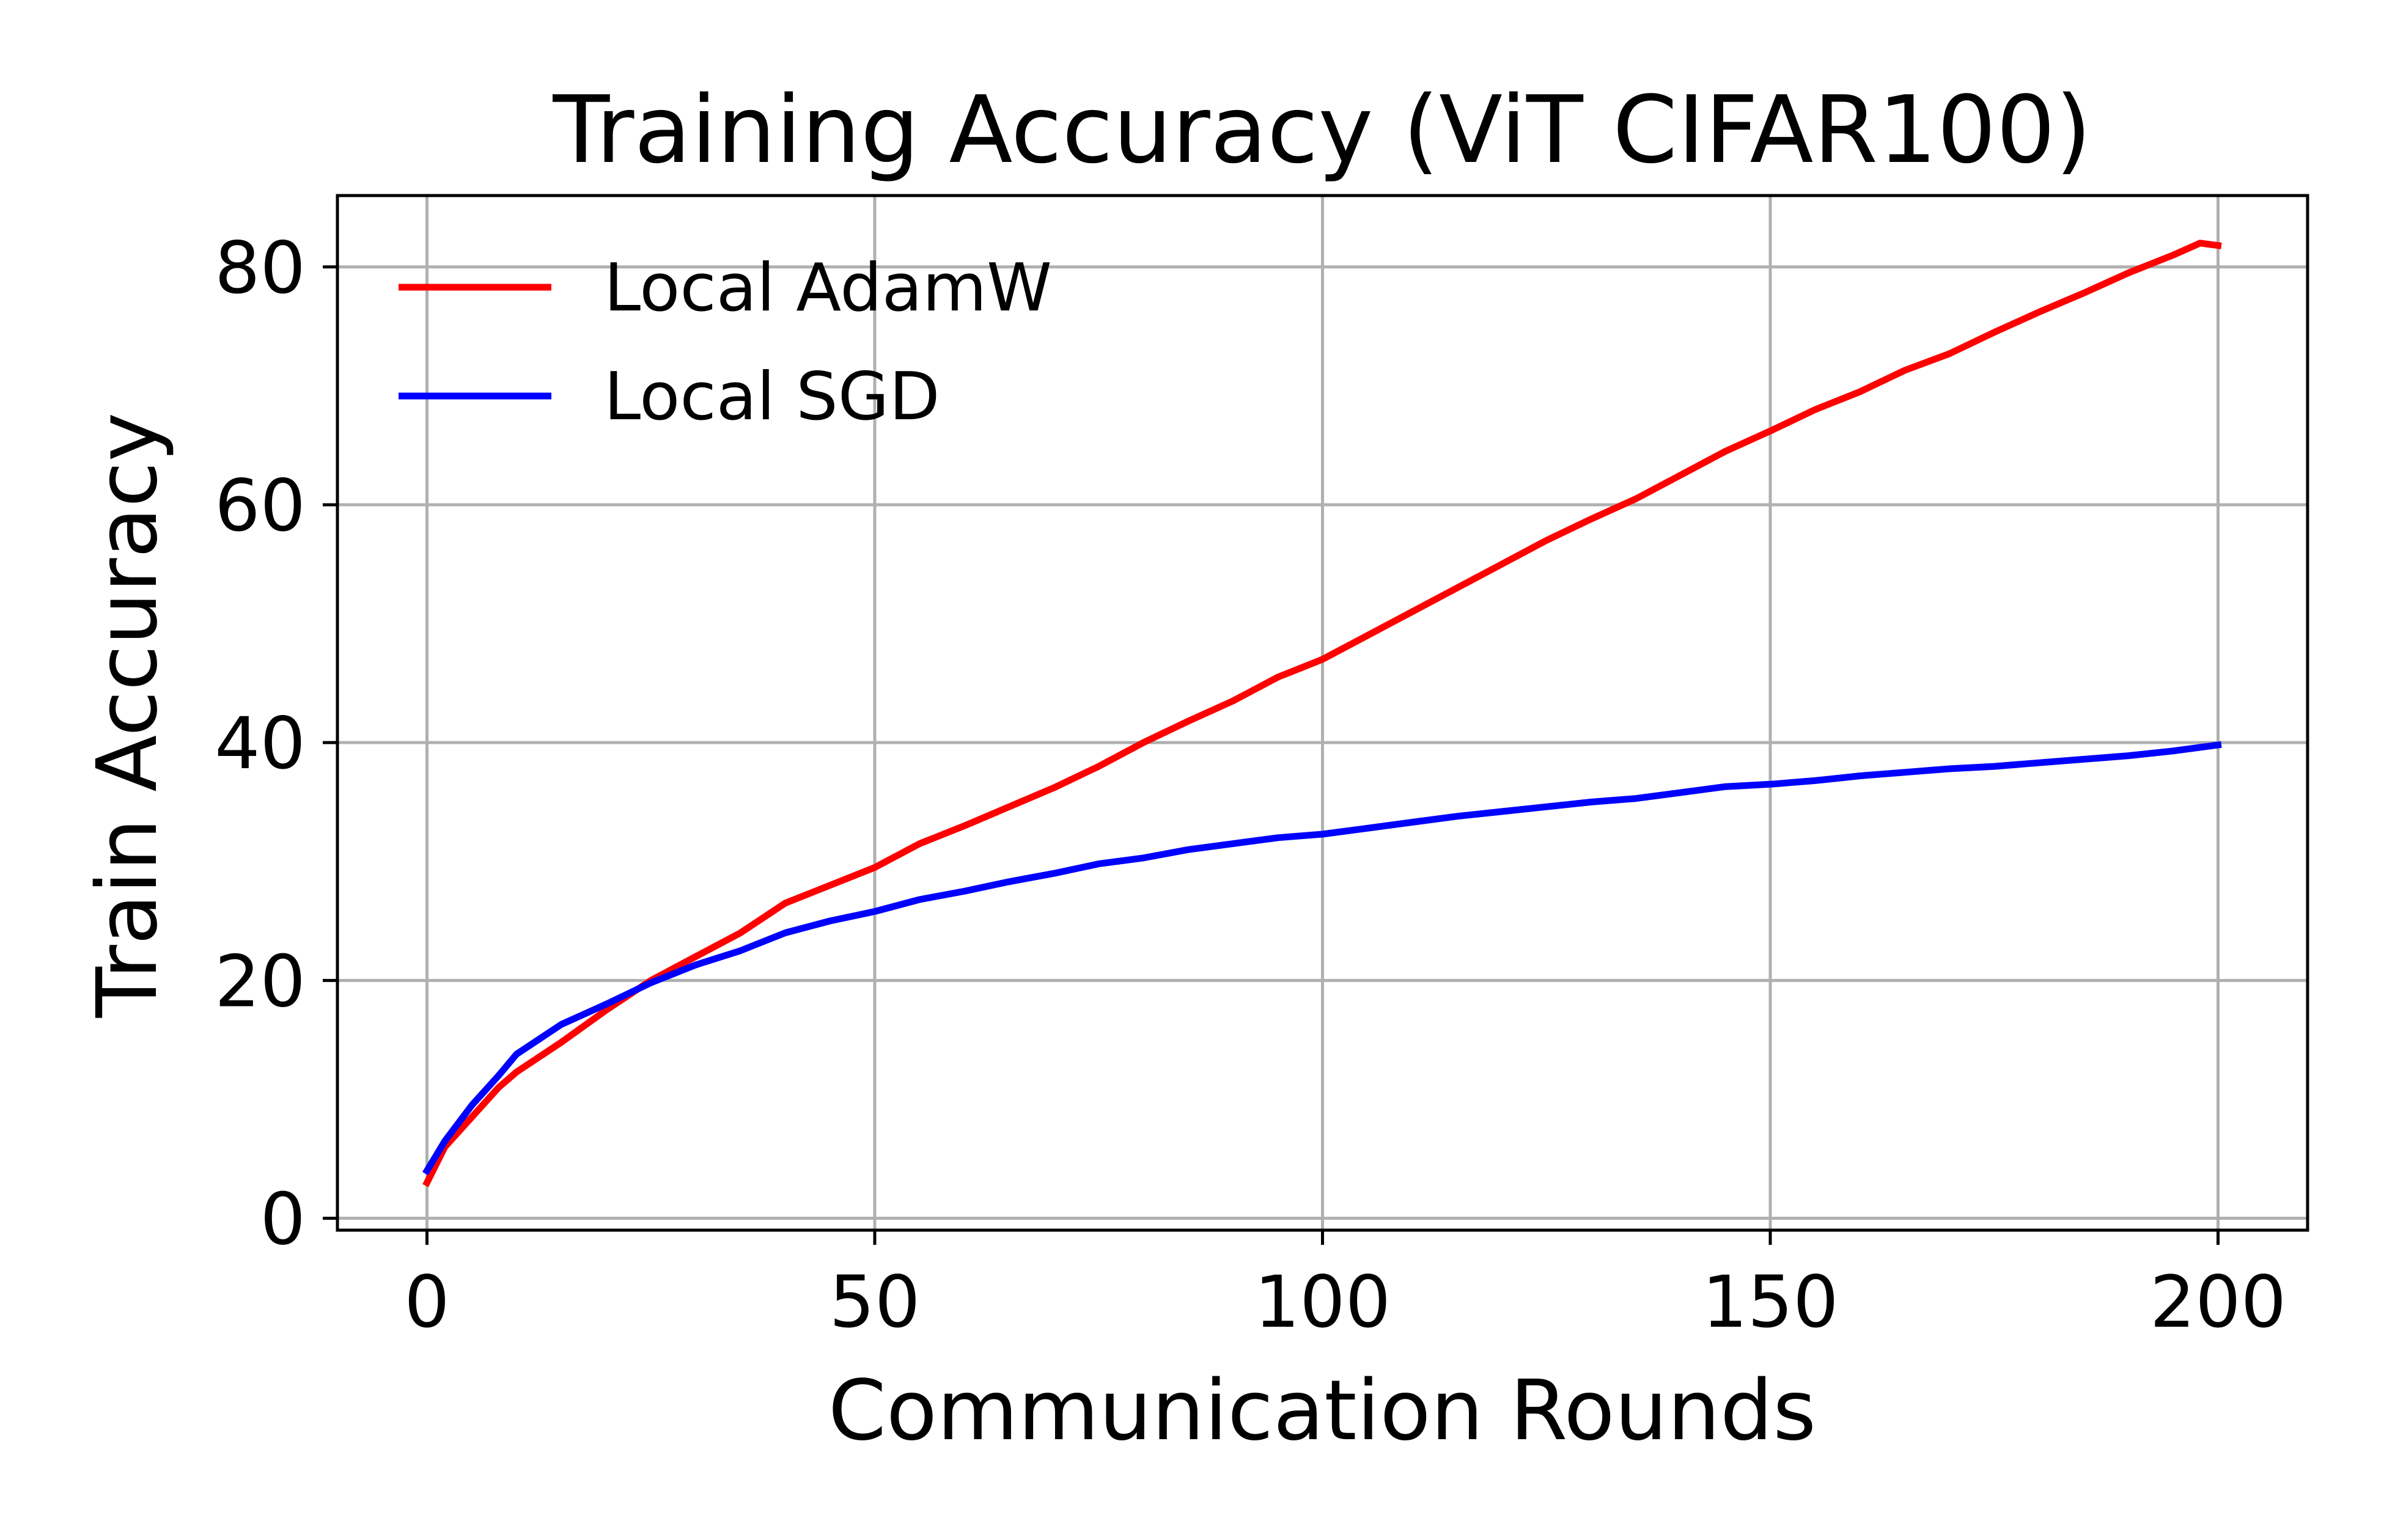  I want to click on y-tick-label: 0, so click(283, 1220).